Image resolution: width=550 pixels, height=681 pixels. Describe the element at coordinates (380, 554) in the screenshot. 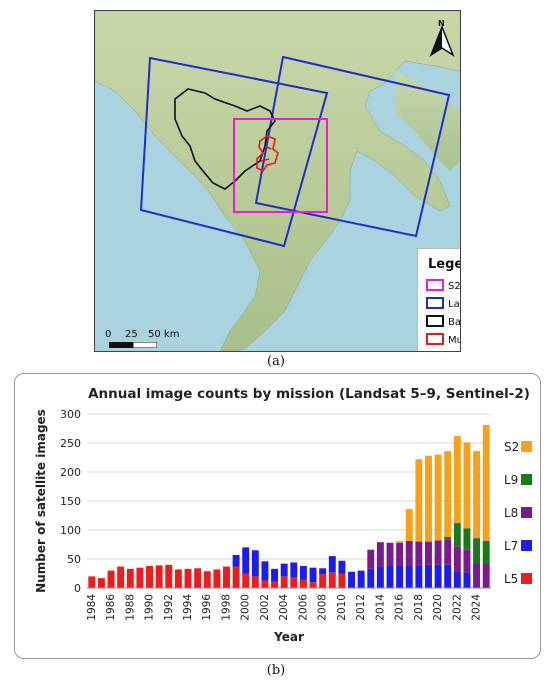

I see `bar-L8-2014` at that location.